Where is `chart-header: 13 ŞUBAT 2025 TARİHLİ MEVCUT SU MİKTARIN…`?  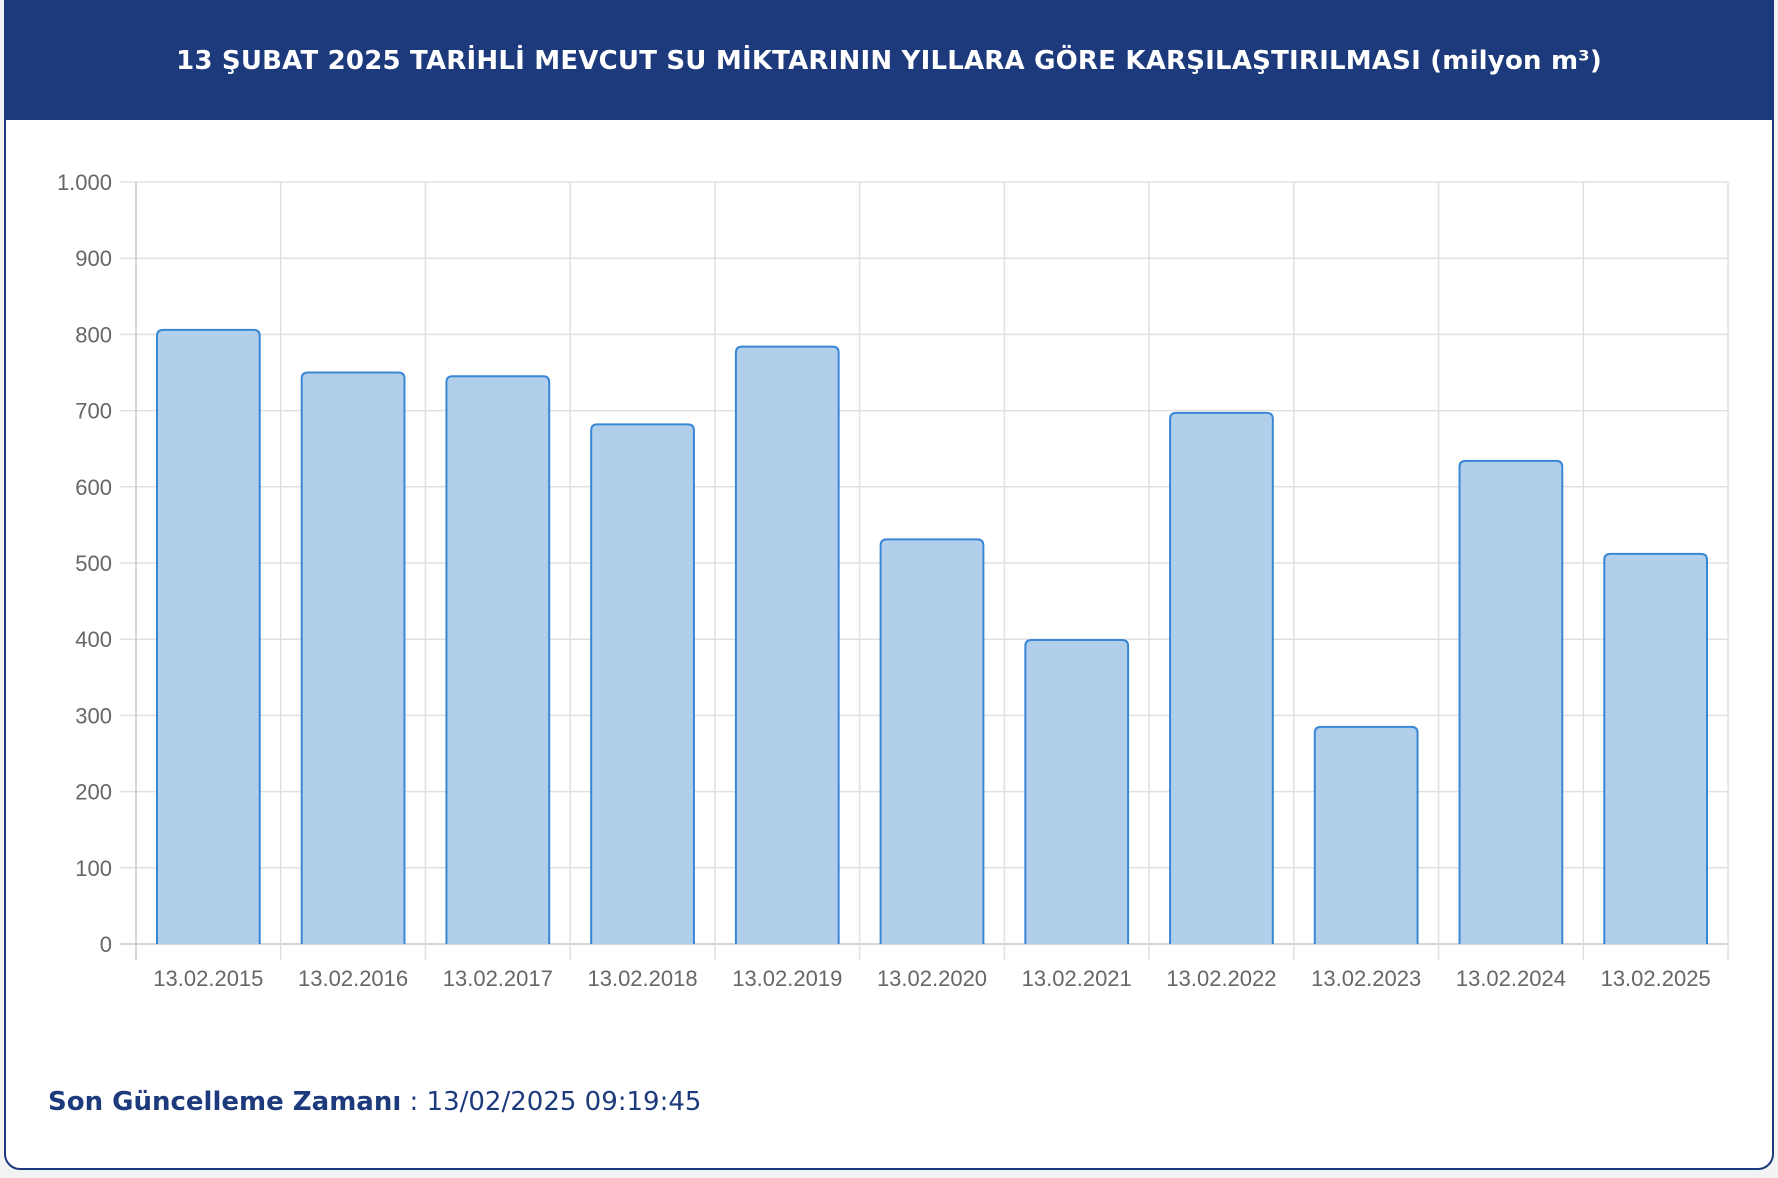
chart-header: 13 ŞUBAT 2025 TARİHLİ MEVCUT SU MİKTARIN… is located at coordinates (889, 61).